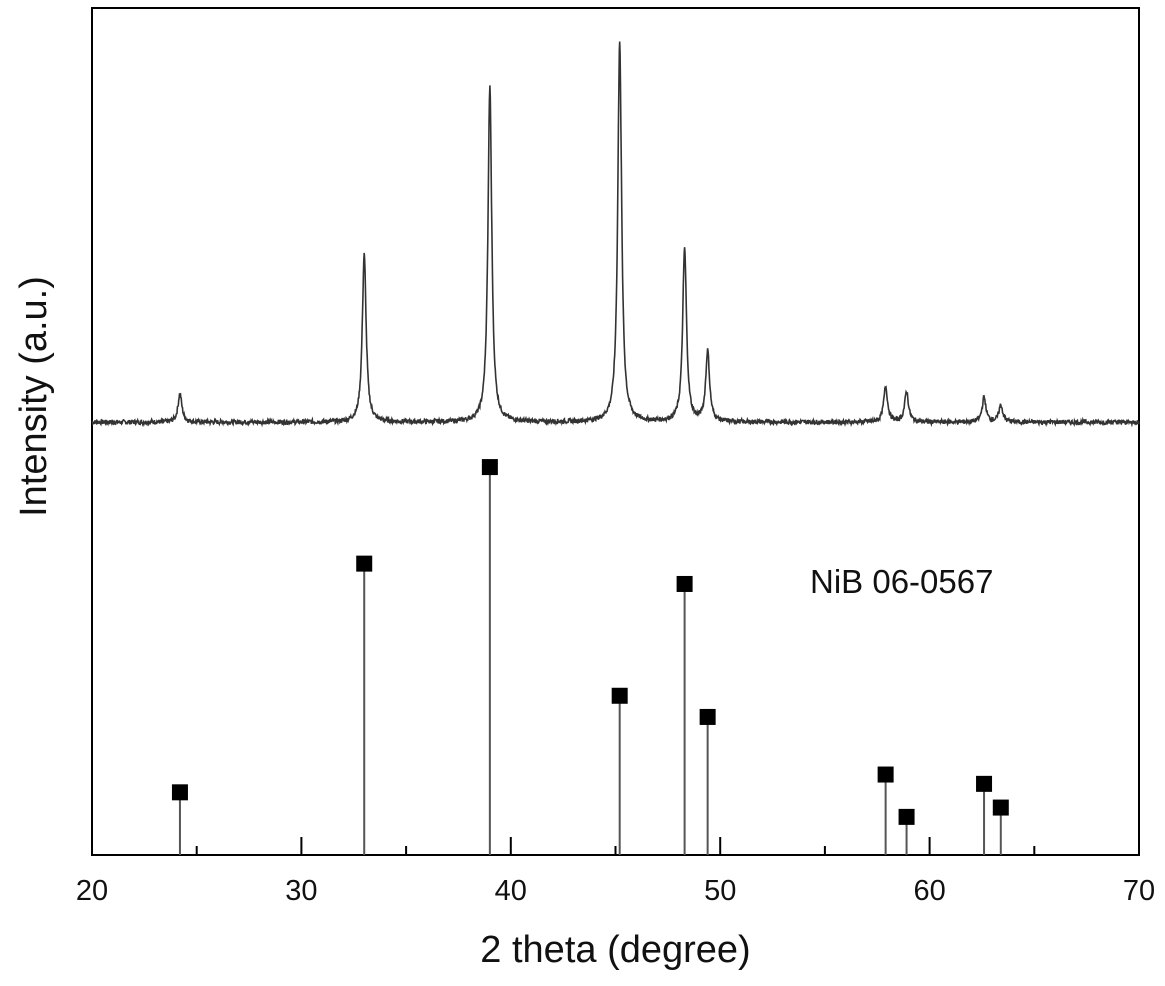 This screenshot has width=1165, height=986. Describe the element at coordinates (615, 950) in the screenshot. I see `x-axis-title: 2 theta (degree)` at that location.